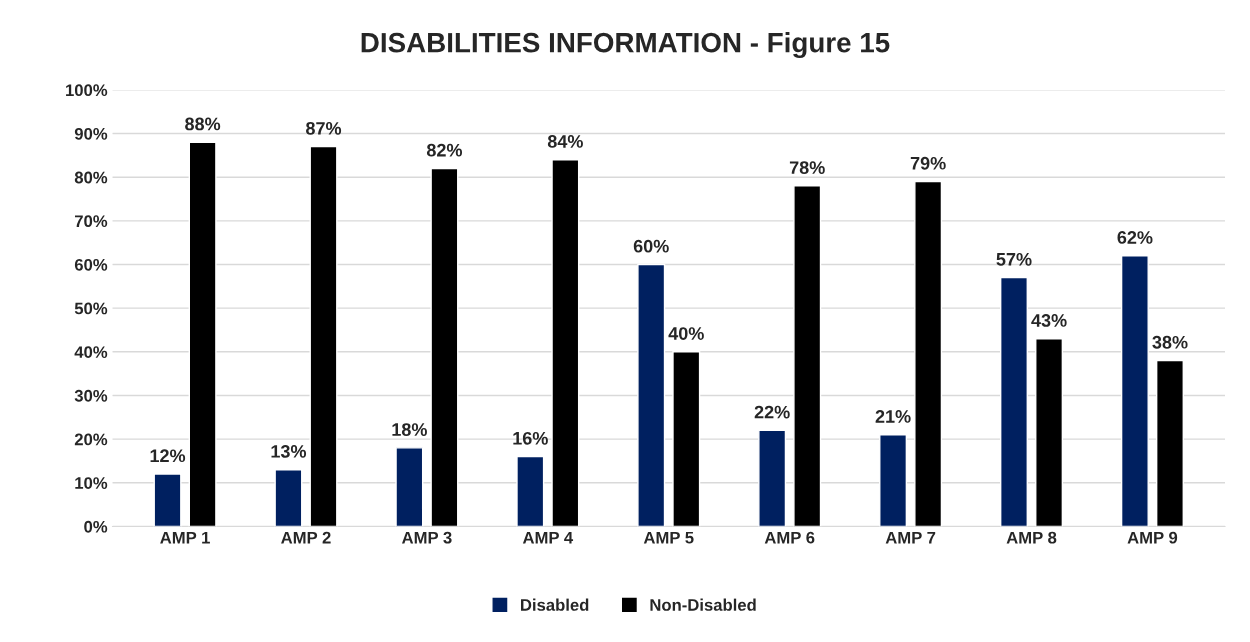 The image size is (1250, 642). Describe the element at coordinates (91, 264) in the screenshot. I see `y-tick-label: 60%` at that location.